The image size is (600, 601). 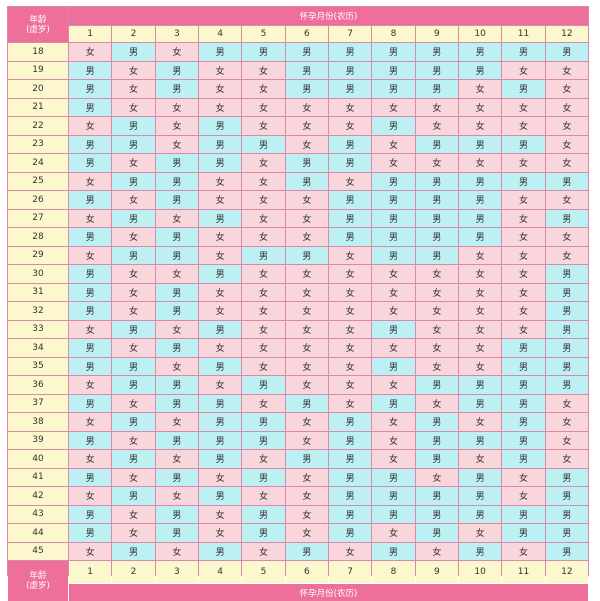 I want to click on month-footer: 1, so click(x=90, y=572).